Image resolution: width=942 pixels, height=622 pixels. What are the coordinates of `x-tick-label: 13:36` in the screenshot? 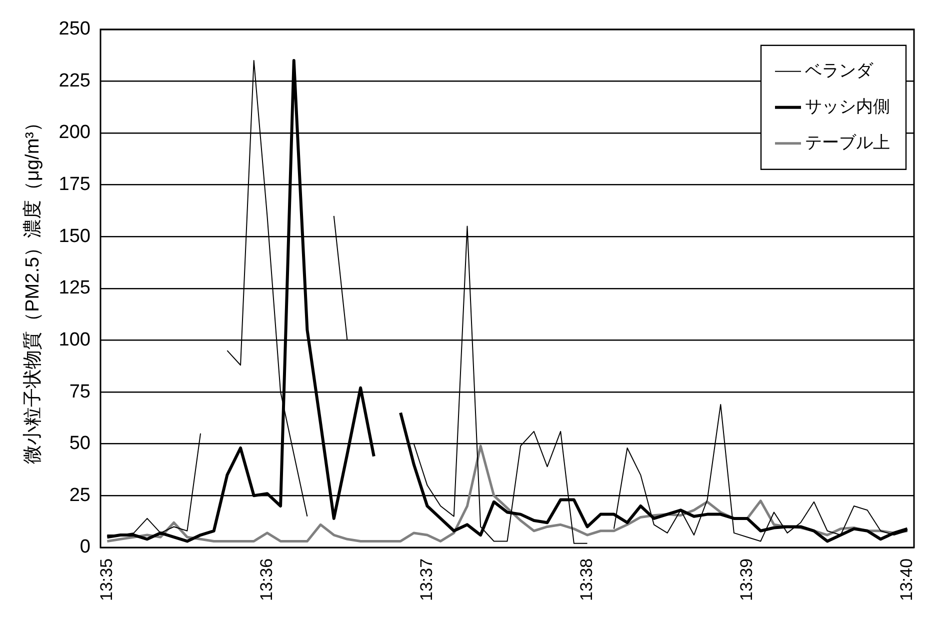 It's located at (266, 580).